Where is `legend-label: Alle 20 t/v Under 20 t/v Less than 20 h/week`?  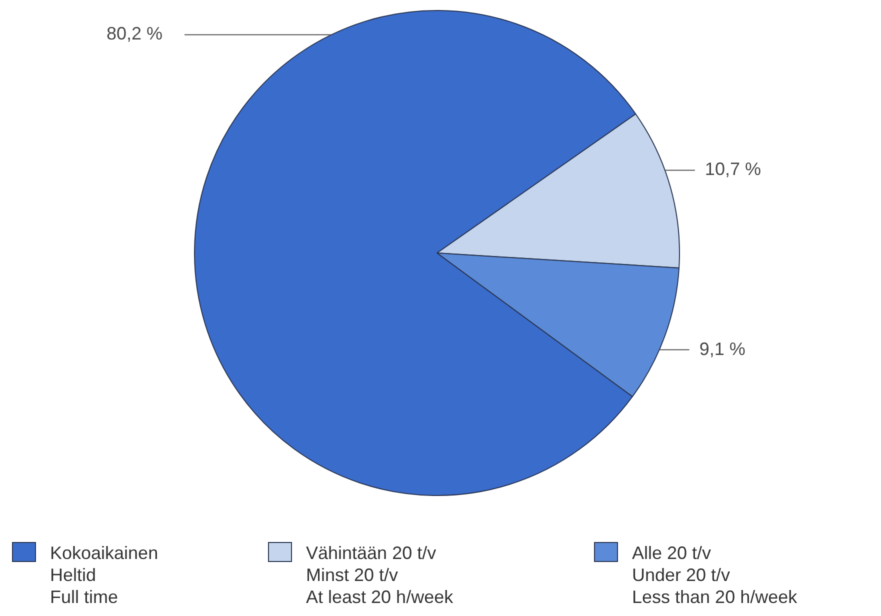
legend-label: Alle 20 t/v Under 20 t/v Less than 20 h/week is located at coordinates (715, 575).